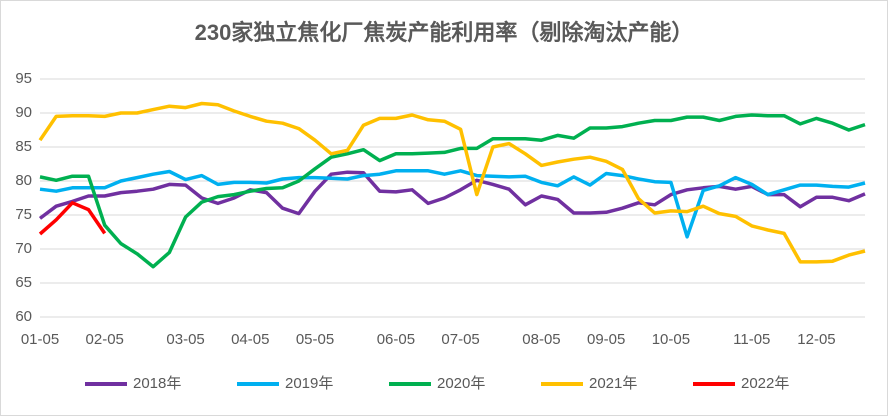 The image size is (888, 416). What do you see at coordinates (23, 248) in the screenshot?
I see `y-tick-label: 70` at bounding box center [23, 248].